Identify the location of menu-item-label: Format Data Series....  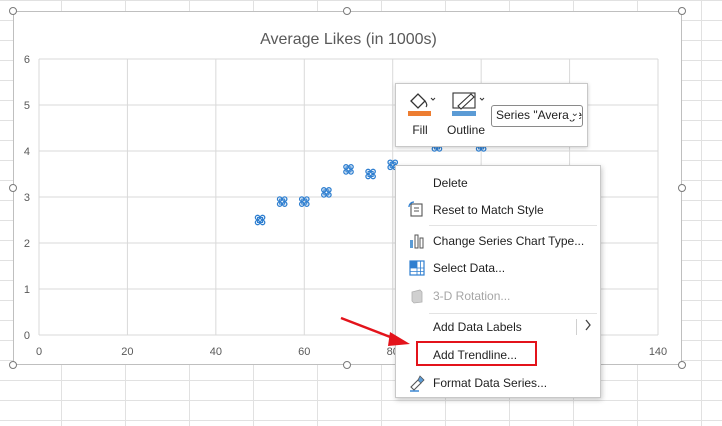
(490, 383).